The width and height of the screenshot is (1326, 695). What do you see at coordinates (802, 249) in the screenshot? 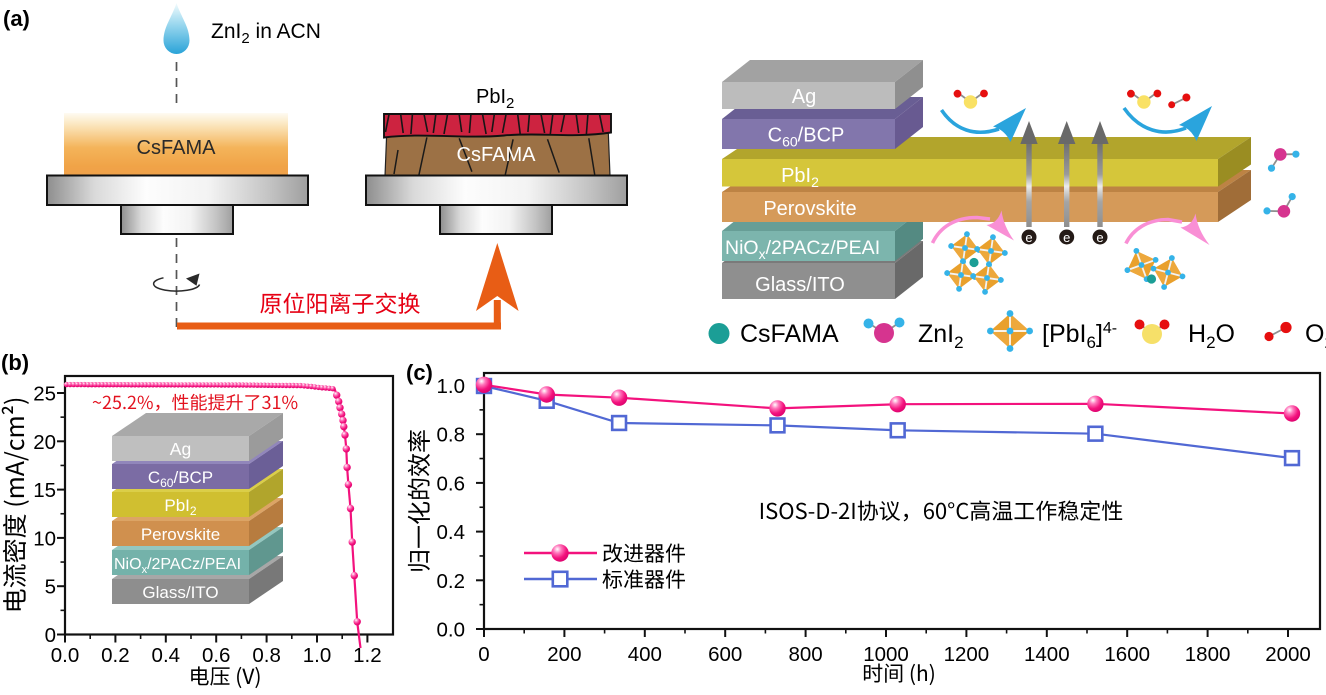
I see `svg-text: NiOx/2PACz/PEAI` at bounding box center [802, 249].